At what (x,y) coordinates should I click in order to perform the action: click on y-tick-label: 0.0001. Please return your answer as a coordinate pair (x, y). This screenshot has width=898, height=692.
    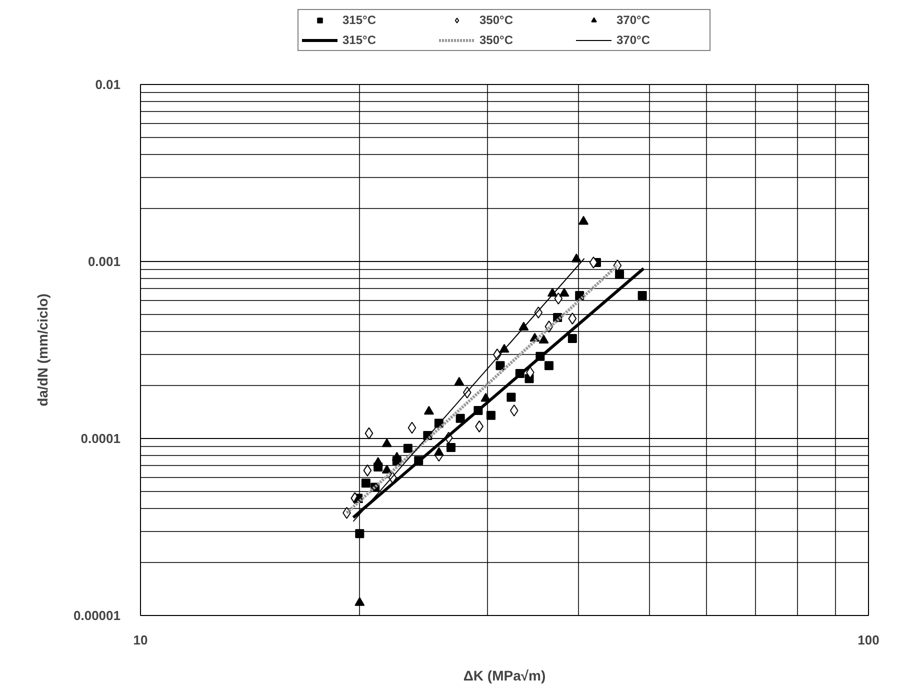
    Looking at the image, I should click on (100, 438).